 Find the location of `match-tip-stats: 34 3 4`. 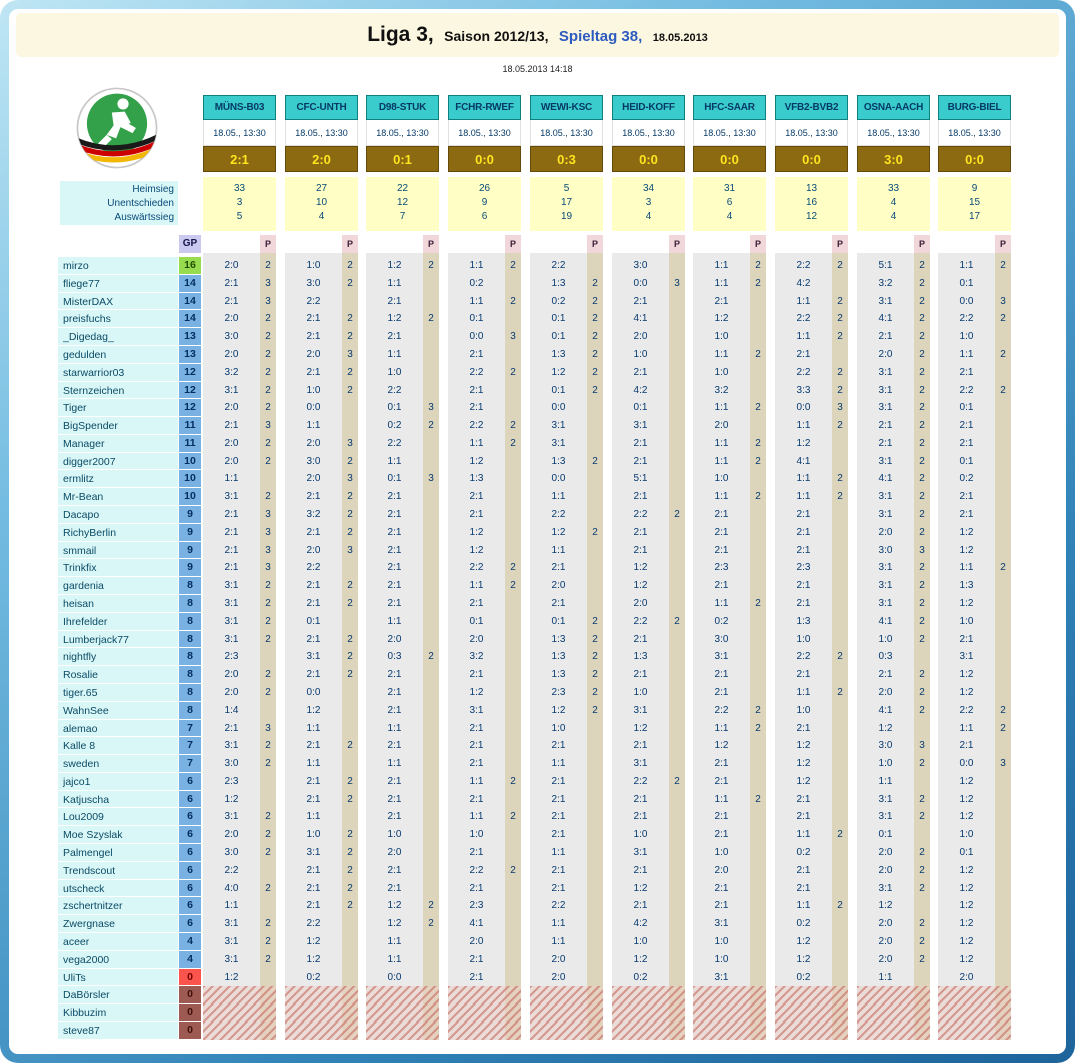

match-tip-stats: 34 3 4 is located at coordinates (648, 204).